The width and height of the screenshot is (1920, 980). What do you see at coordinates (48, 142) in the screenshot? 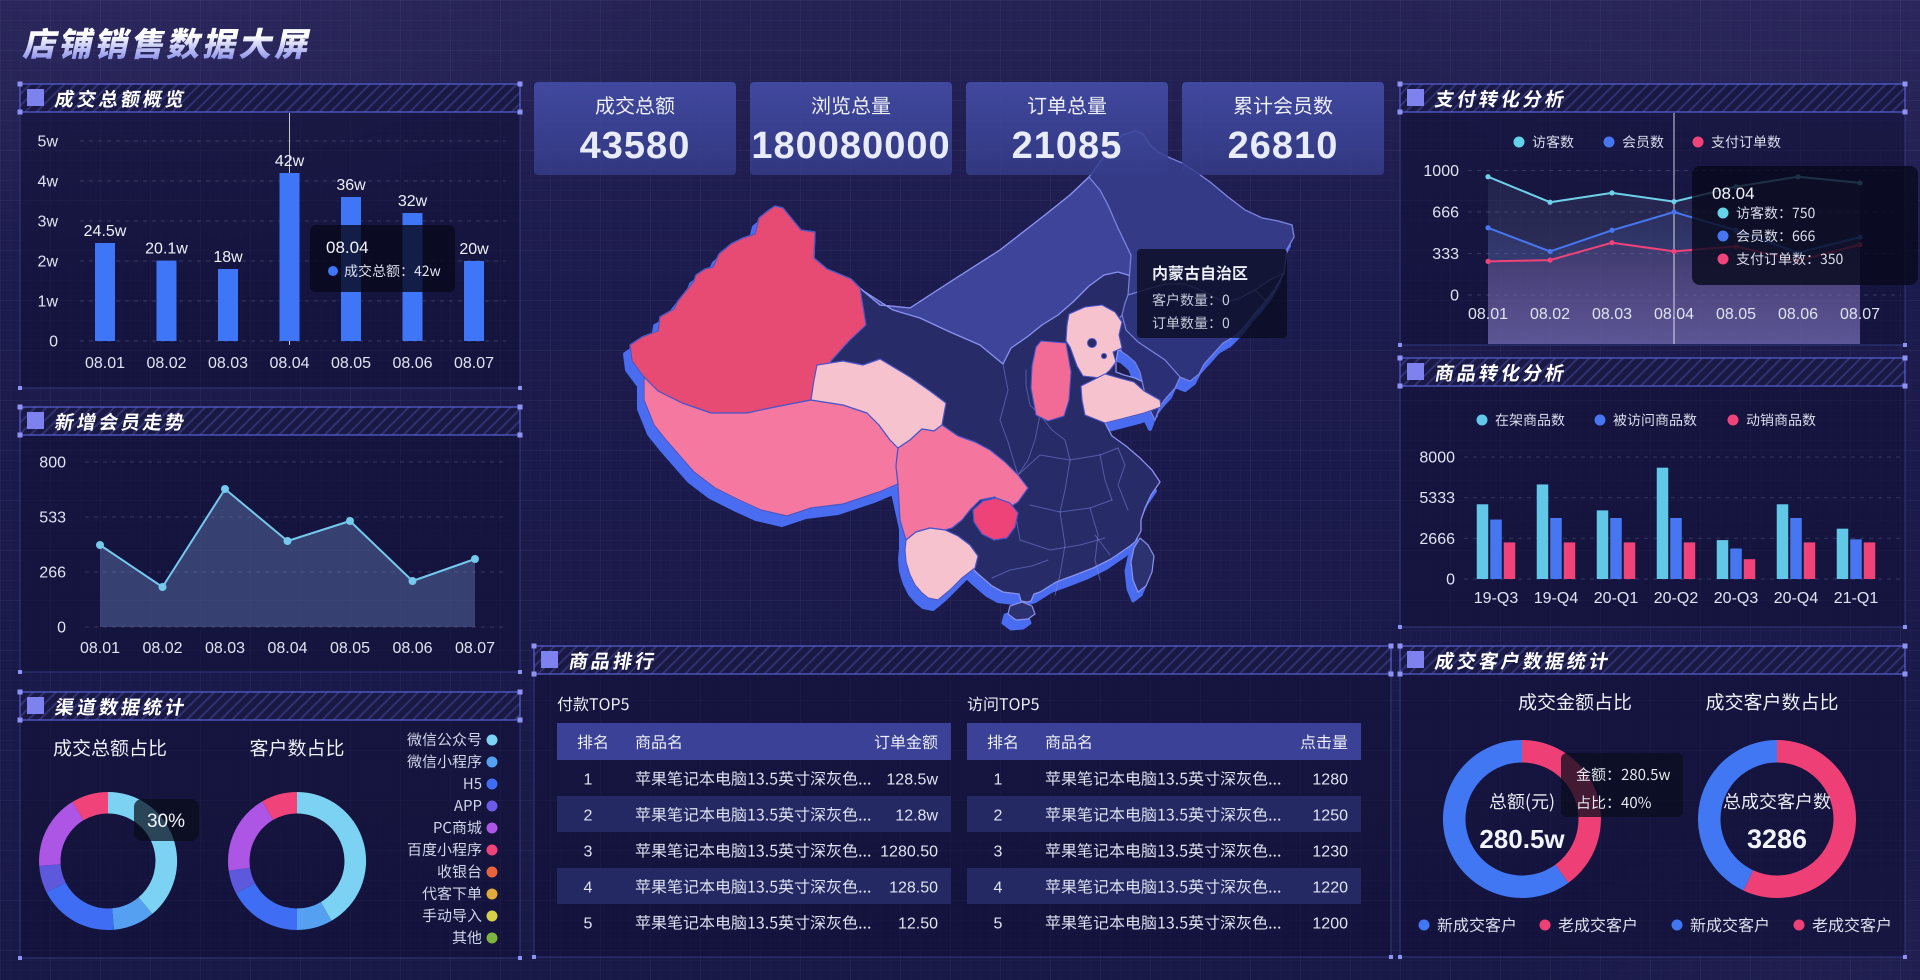
I see `svg-text: 5w` at bounding box center [48, 142].